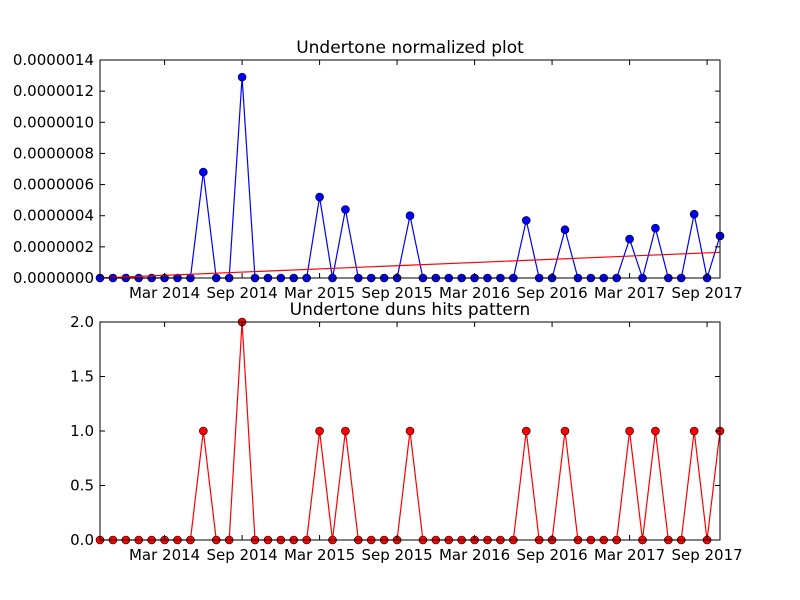 The width and height of the screenshot is (800, 600). I want to click on hits-ytick-label-2: 1.0, so click(82, 431).